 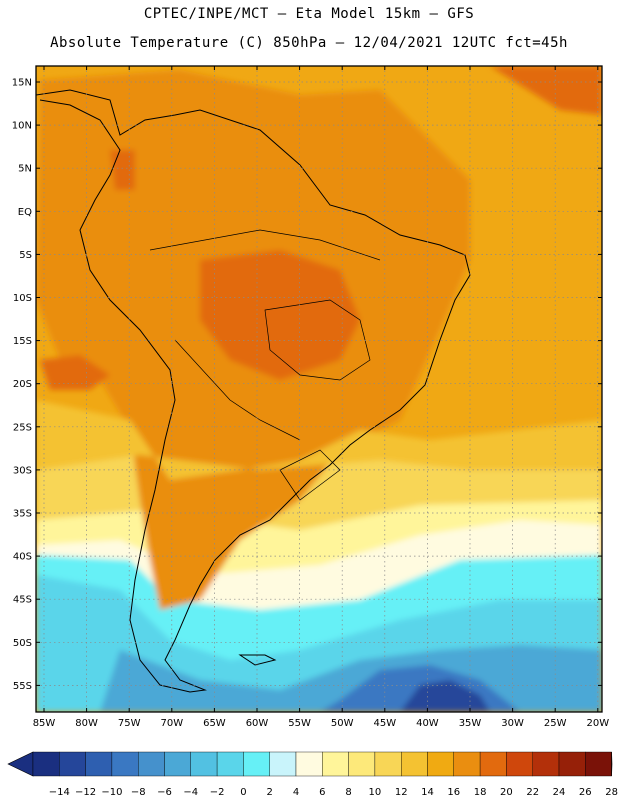 What do you see at coordinates (512, 723) in the screenshot?
I see `lon-label: 30W` at bounding box center [512, 723].